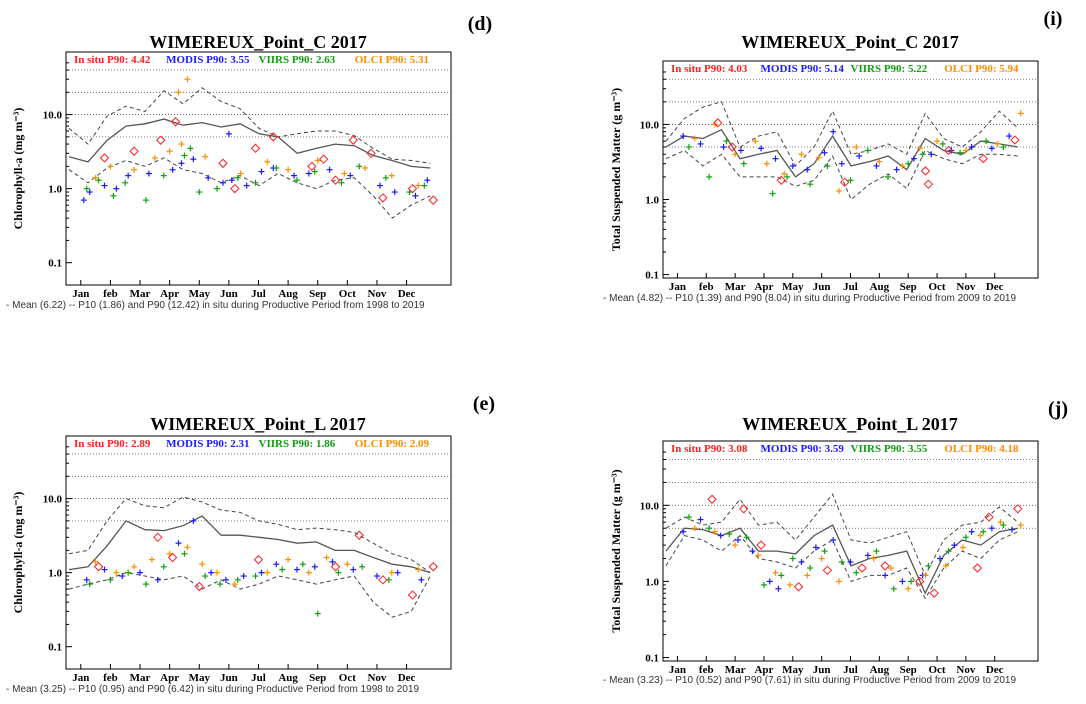 This screenshot has width=1086, height=704. What do you see at coordinates (80, 678) in the screenshot?
I see `x-tick-label: Jan` at bounding box center [80, 678].